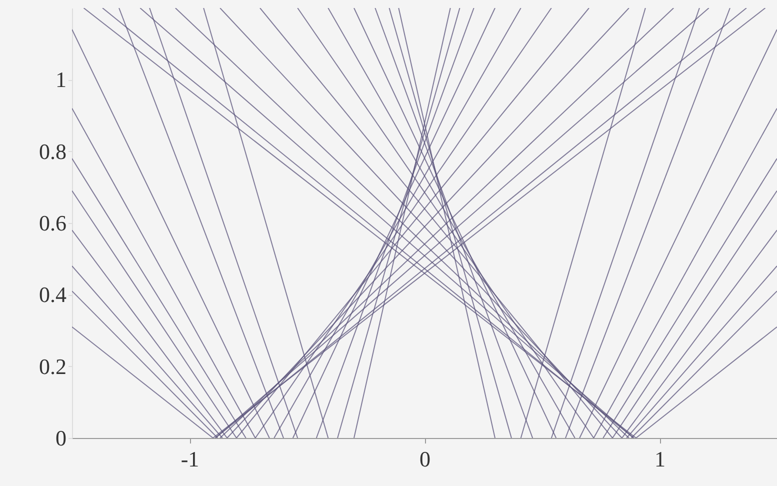 The image size is (777, 486). Describe the element at coordinates (52, 151) in the screenshot. I see `y-tick-label: 0.8` at that location.